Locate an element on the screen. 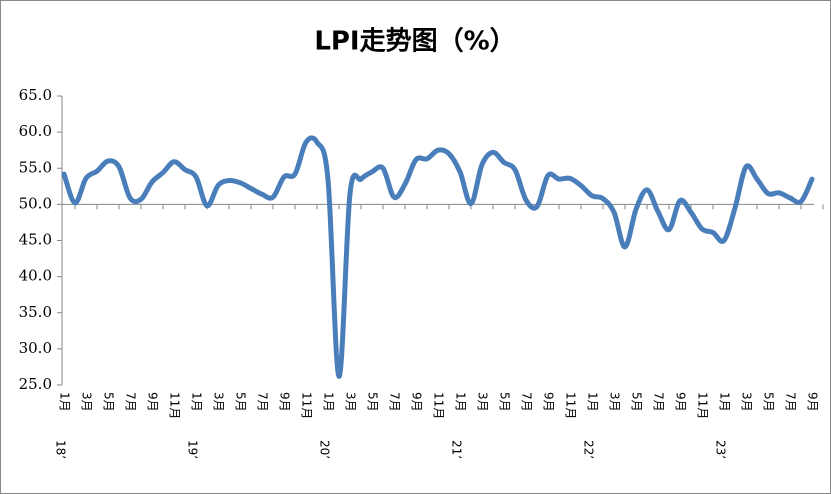  y-tick-label: 50.0 is located at coordinates (35, 203).